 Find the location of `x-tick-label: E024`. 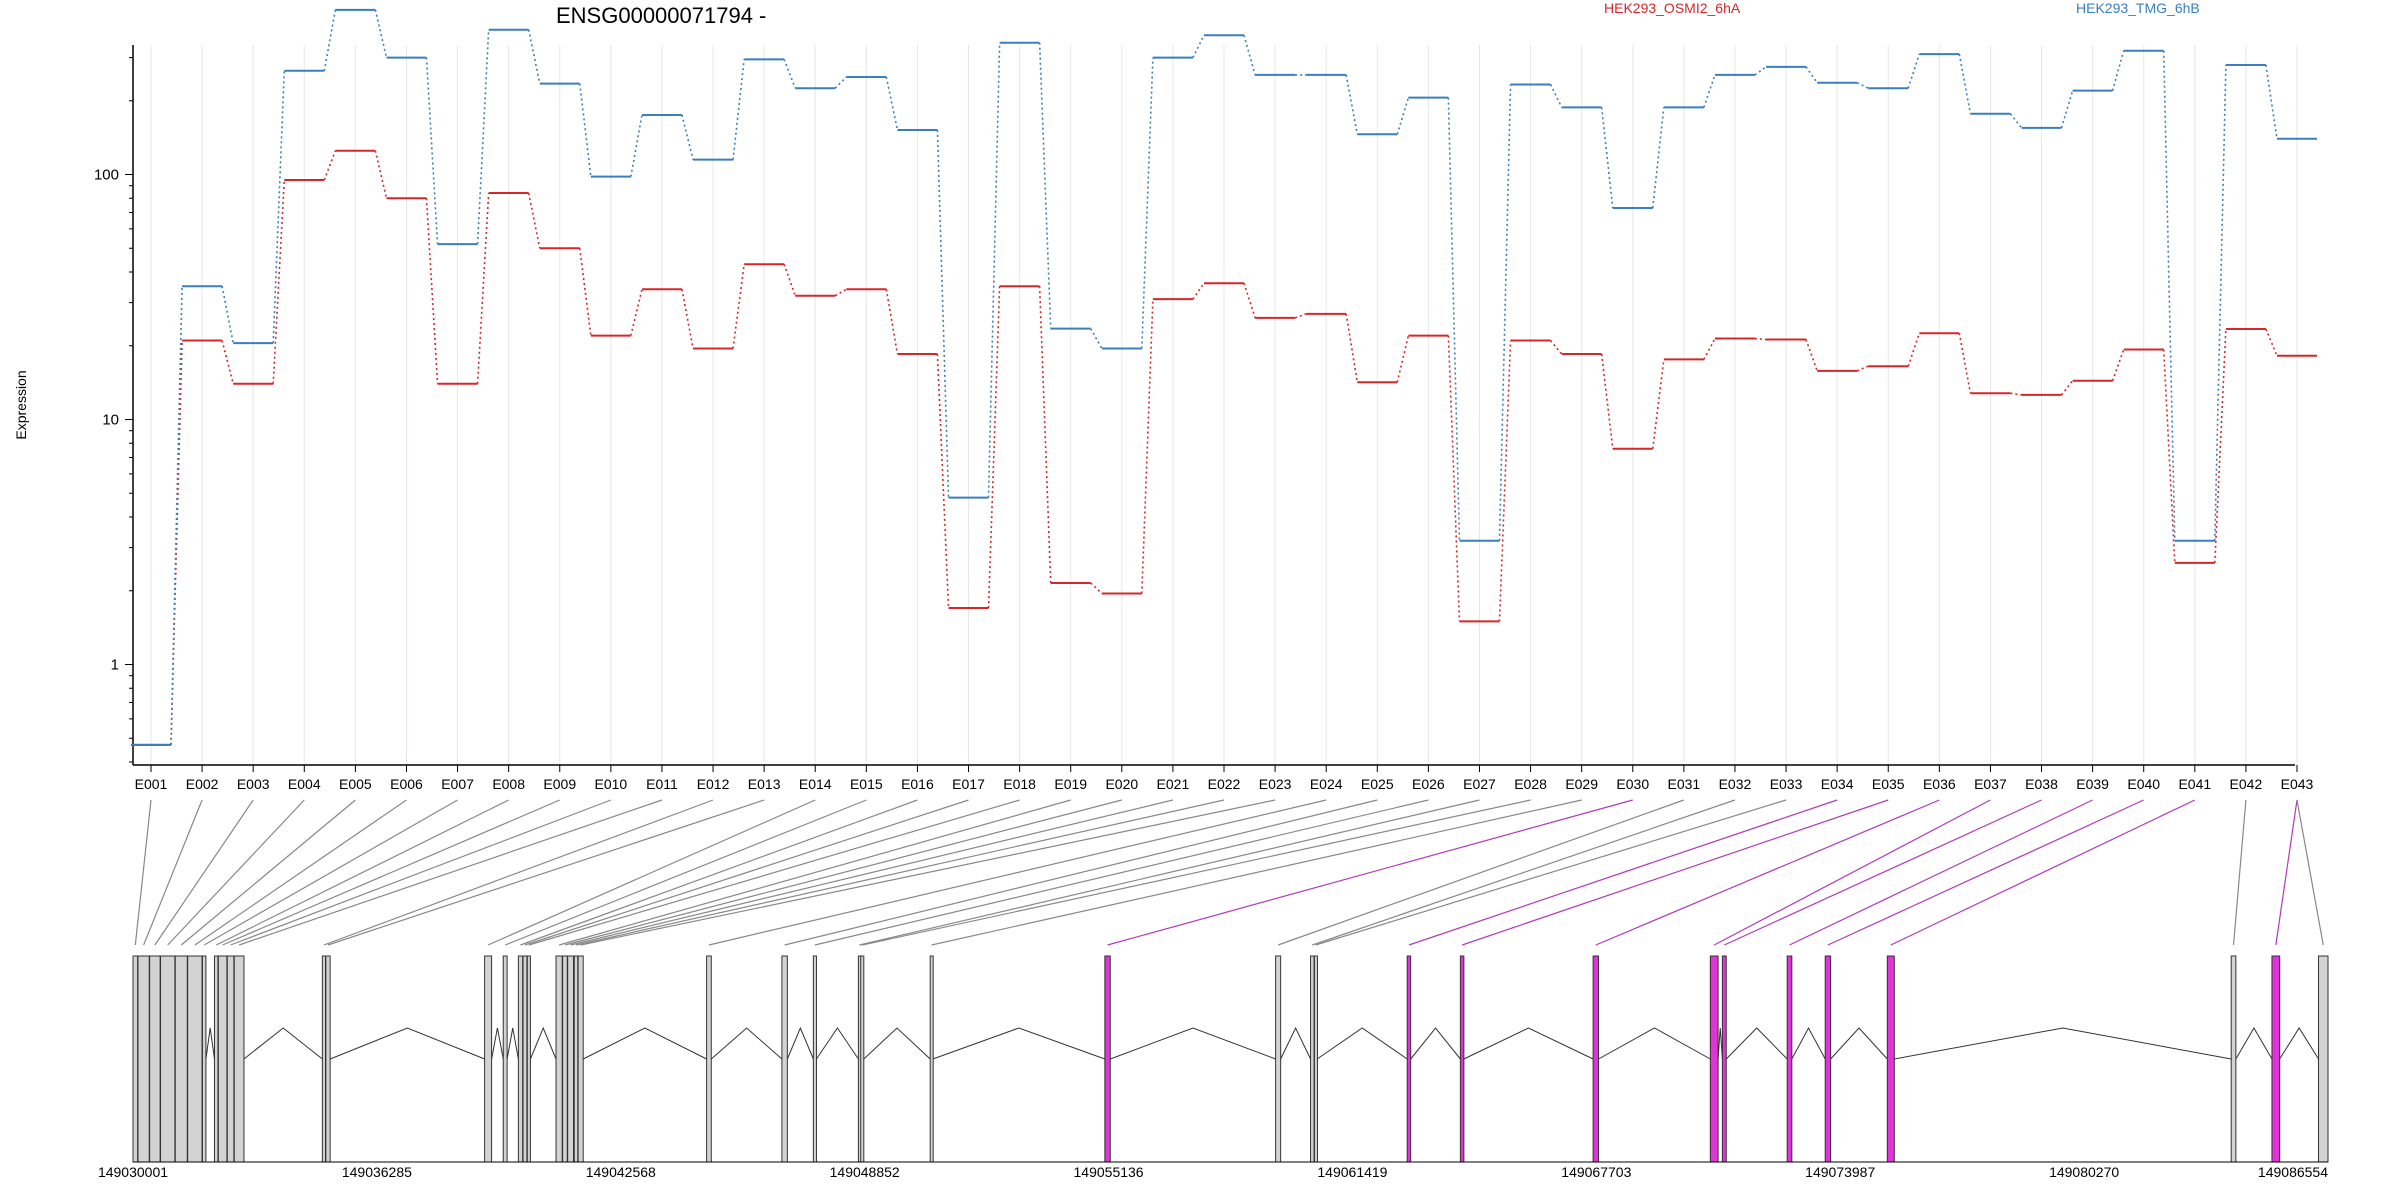

x-tick-label: E024 is located at coordinates (1326, 784).